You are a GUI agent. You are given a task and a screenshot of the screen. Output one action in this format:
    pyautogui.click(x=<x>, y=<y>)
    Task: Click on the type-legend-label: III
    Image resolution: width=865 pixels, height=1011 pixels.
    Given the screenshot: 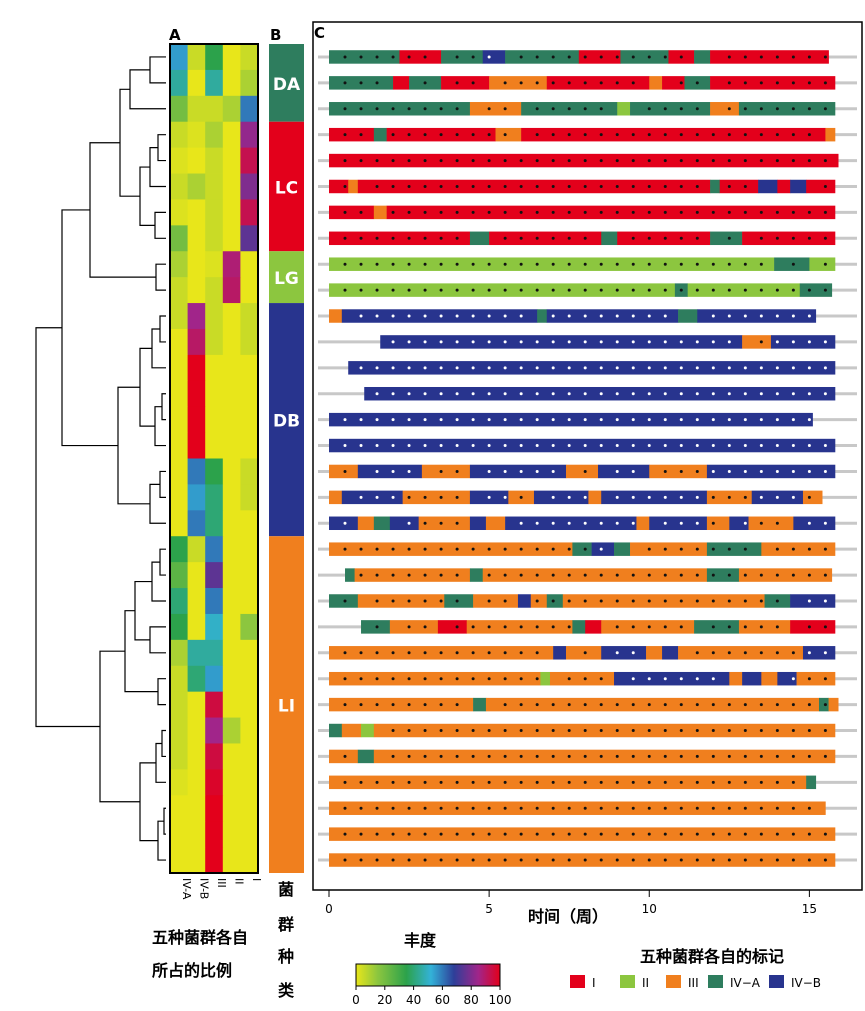 What is the action you would take?
    pyautogui.click(x=693, y=983)
    